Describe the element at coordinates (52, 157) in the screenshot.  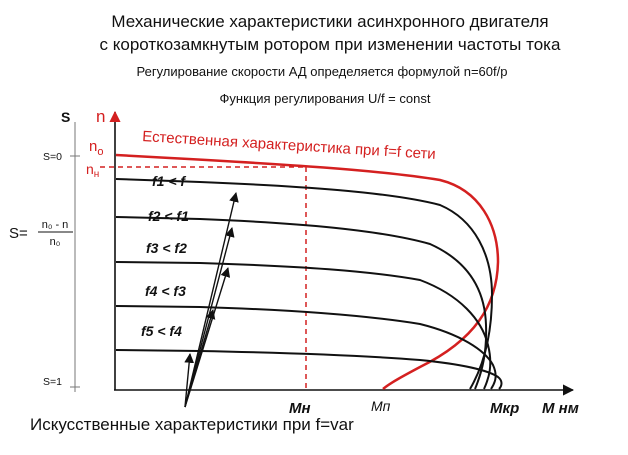
I see `s0-label: S=0` at that location.